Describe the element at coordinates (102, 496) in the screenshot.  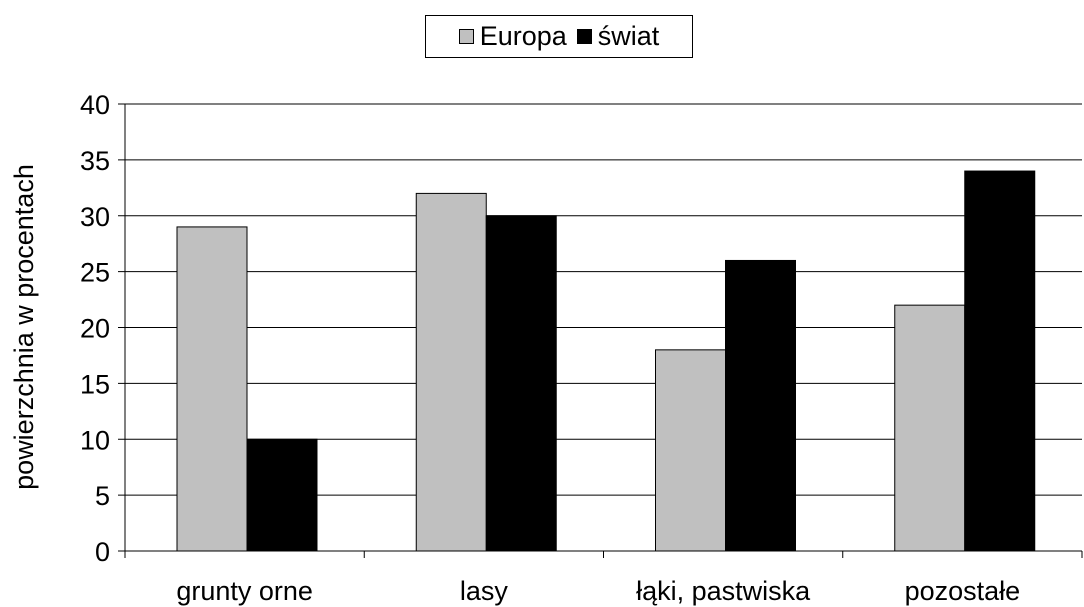
I see `y-tick-label-5: 5` at that location.